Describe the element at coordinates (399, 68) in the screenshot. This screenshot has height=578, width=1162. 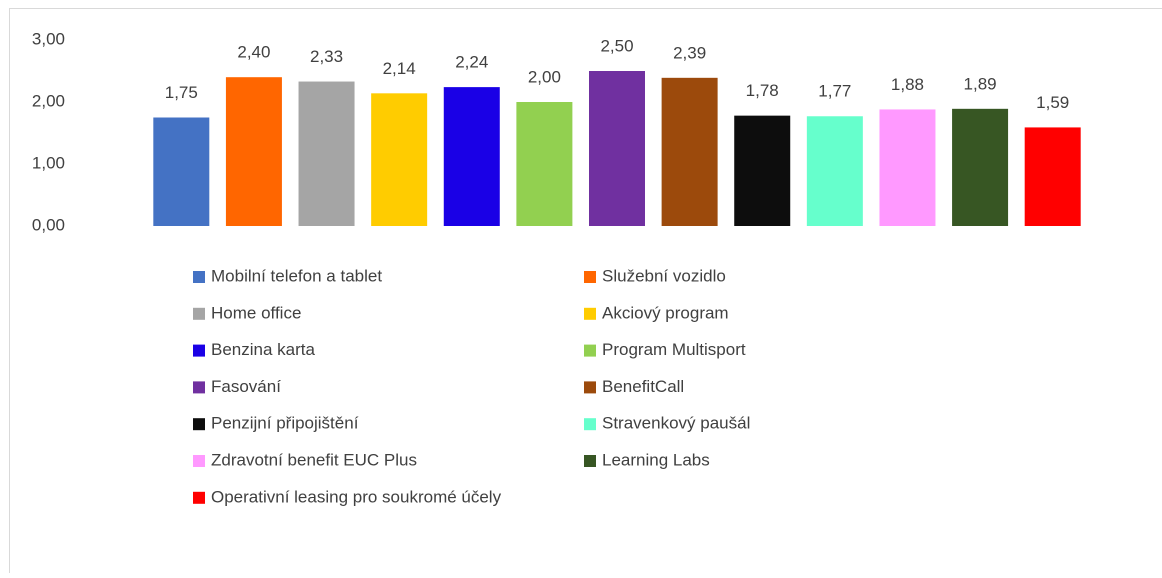
I see `value-label: 2,14` at that location.